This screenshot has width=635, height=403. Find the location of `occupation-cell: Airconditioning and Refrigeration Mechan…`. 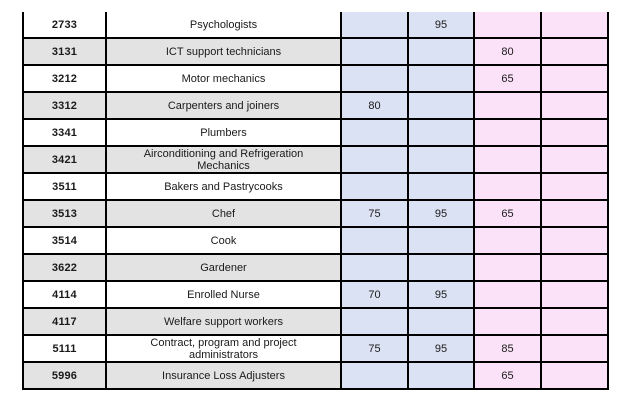

occupation-cell: Airconditioning and Refrigeration Mechan… is located at coordinates (223, 159).